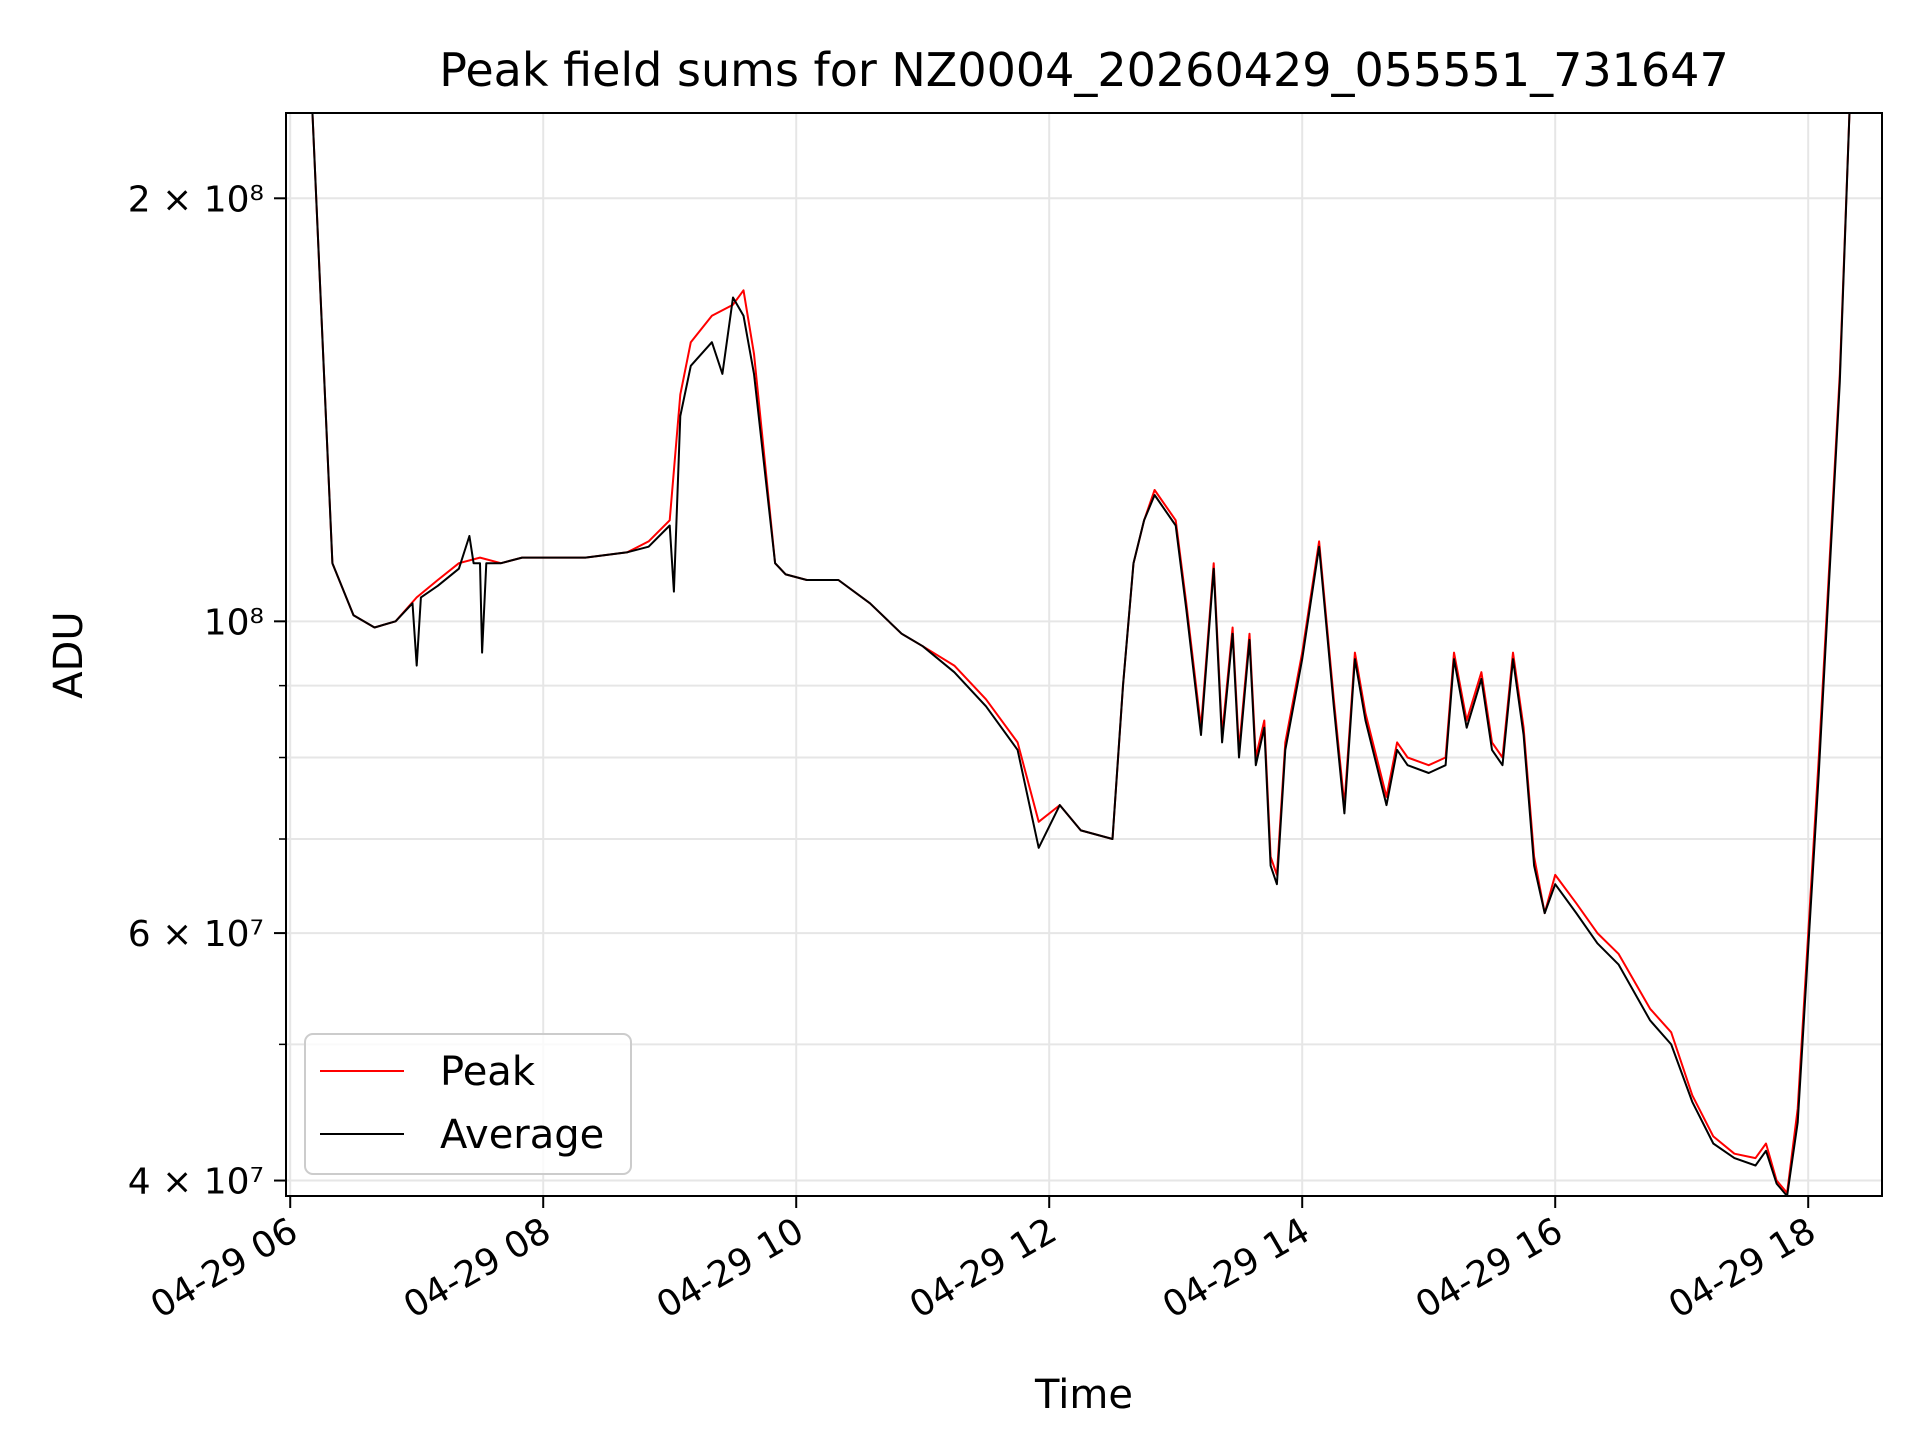 Image resolution: width=1920 pixels, height=1440 pixels. I want to click on x-tick-label: 04-29 18, so click(1742, 1268).